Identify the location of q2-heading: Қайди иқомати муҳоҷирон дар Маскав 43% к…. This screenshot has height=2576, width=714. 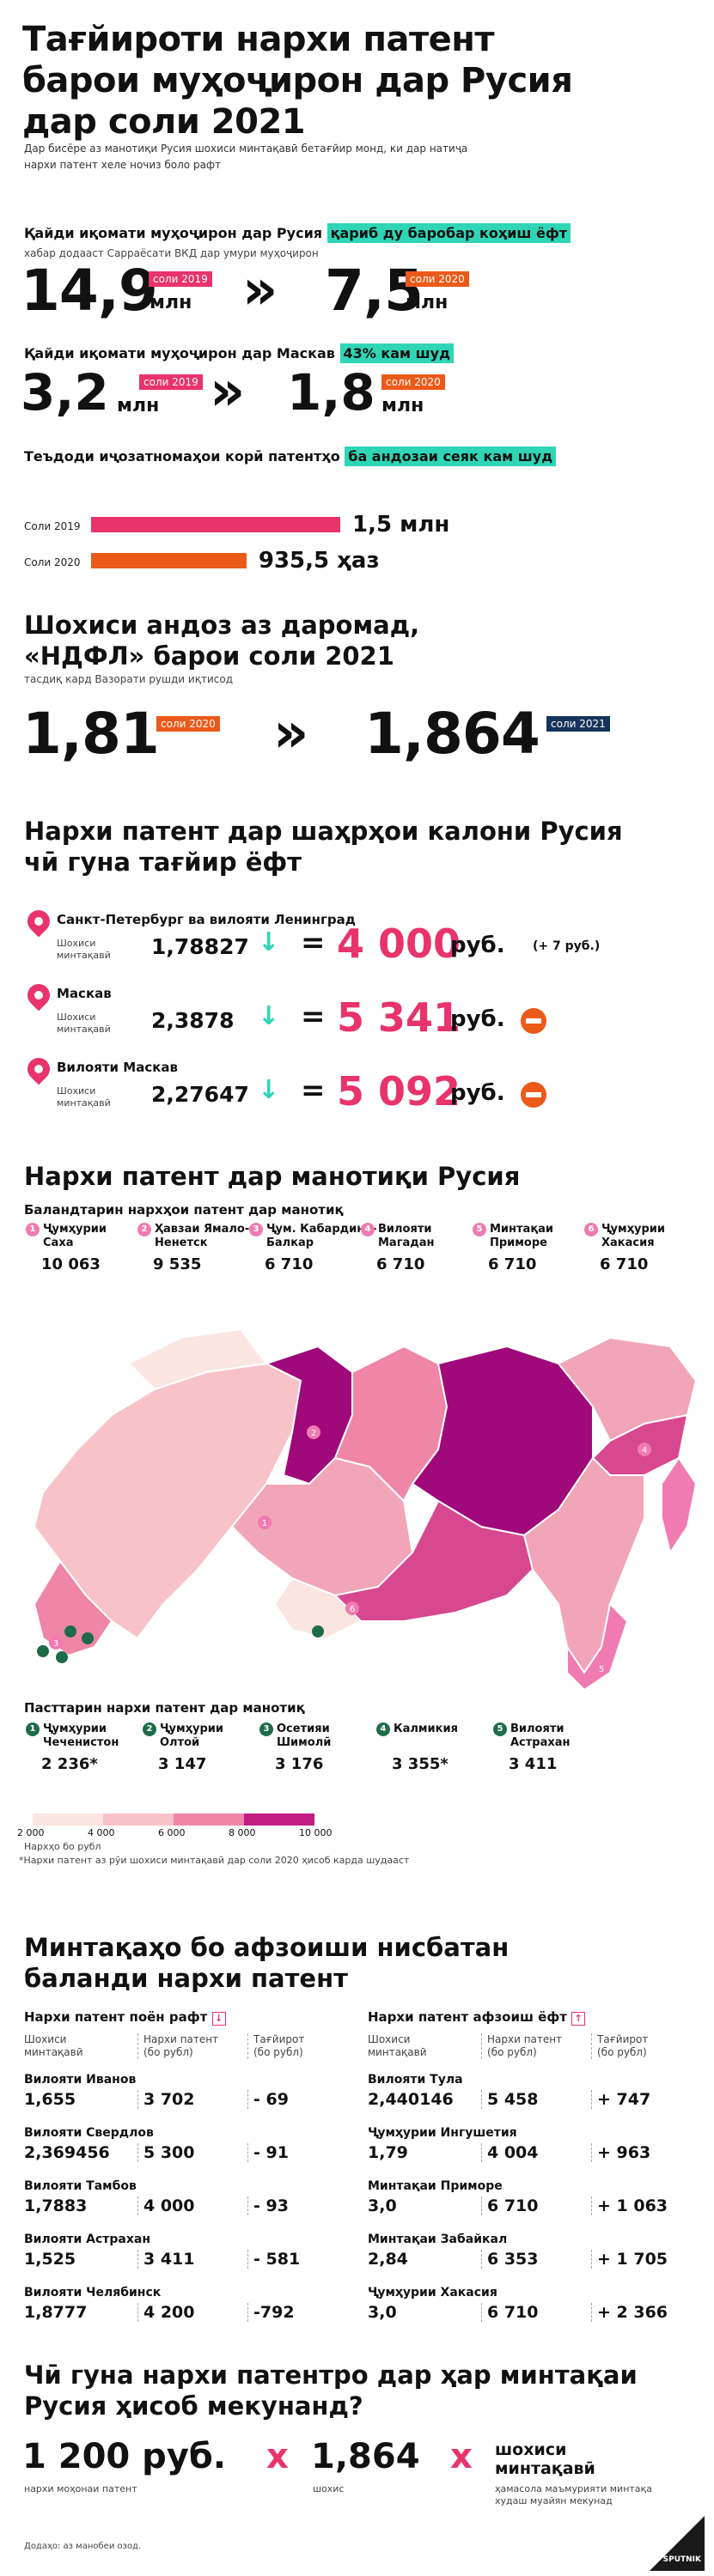
(240, 353).